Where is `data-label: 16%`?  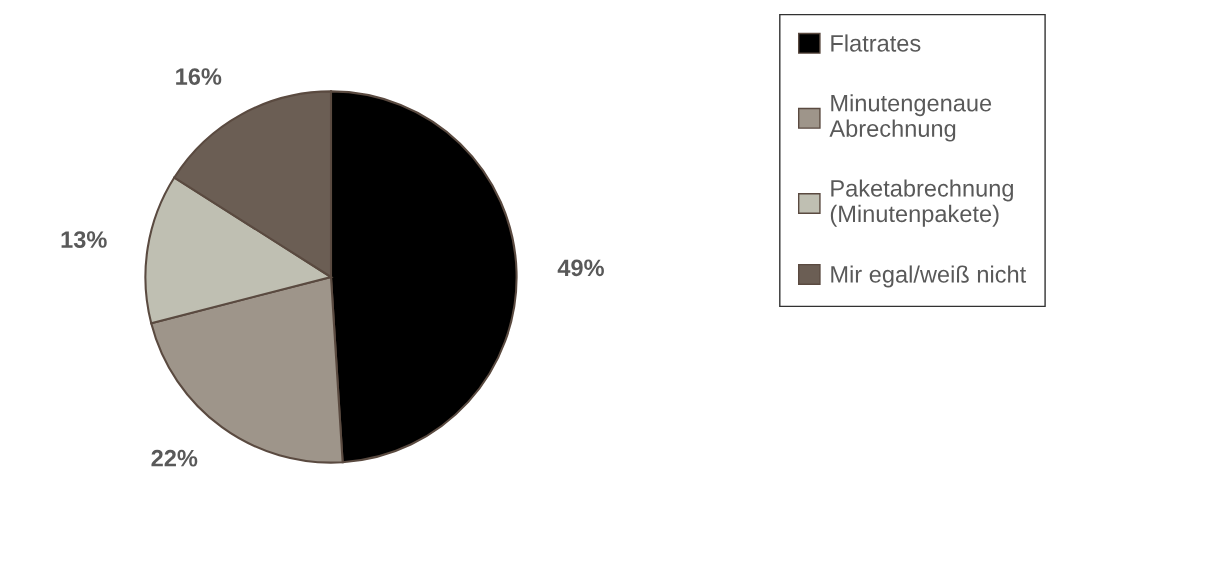
data-label: 16% is located at coordinates (199, 76).